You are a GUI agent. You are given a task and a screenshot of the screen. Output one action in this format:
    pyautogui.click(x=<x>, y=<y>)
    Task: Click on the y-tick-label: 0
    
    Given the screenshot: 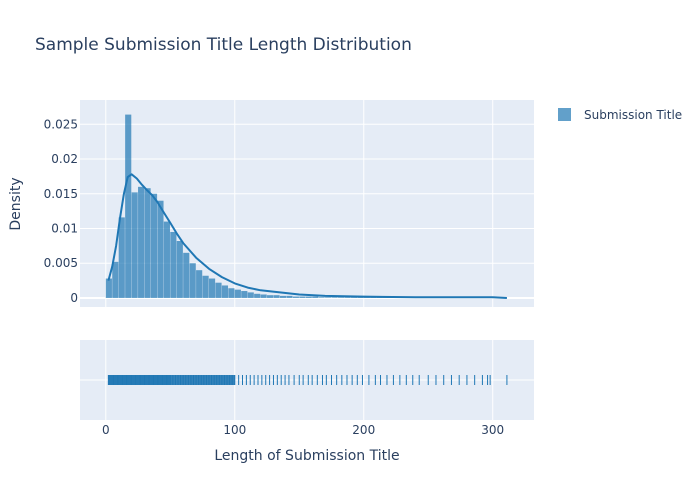 What is the action you would take?
    pyautogui.click(x=74, y=298)
    